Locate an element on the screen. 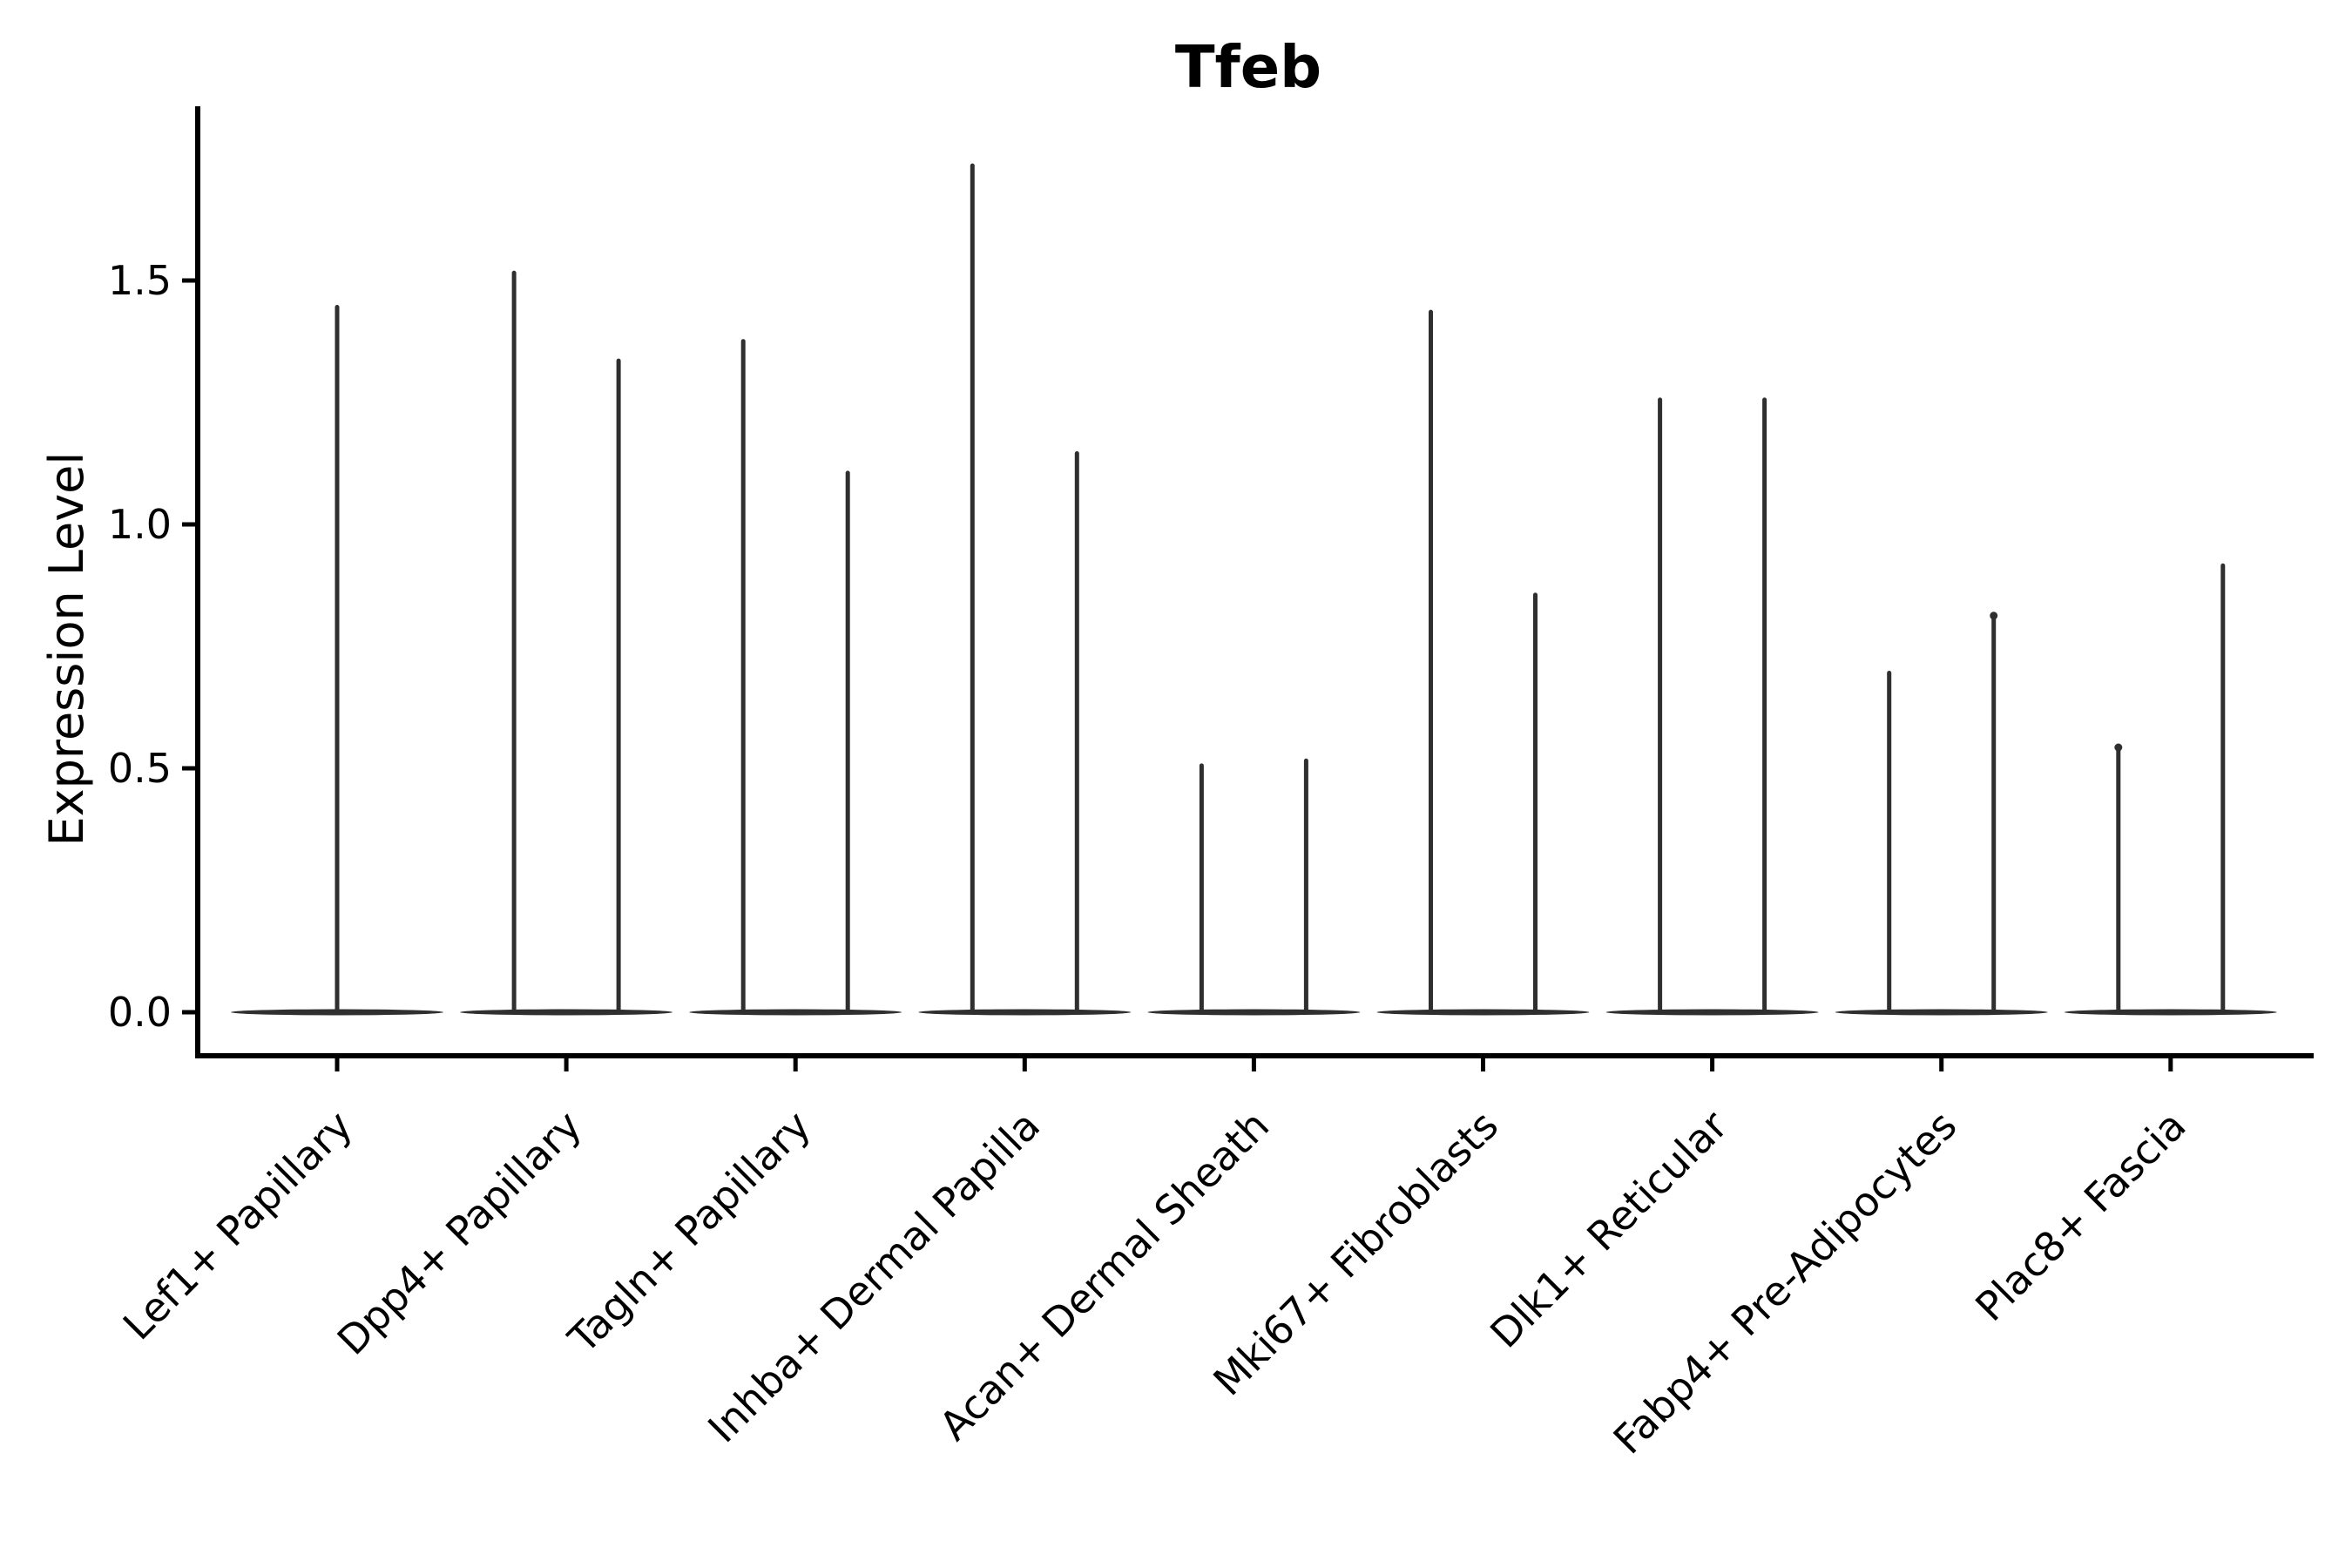 The width and height of the screenshot is (2352, 1568). x-tick-label: Dpp4+ Papillary is located at coordinates (460, 1233).